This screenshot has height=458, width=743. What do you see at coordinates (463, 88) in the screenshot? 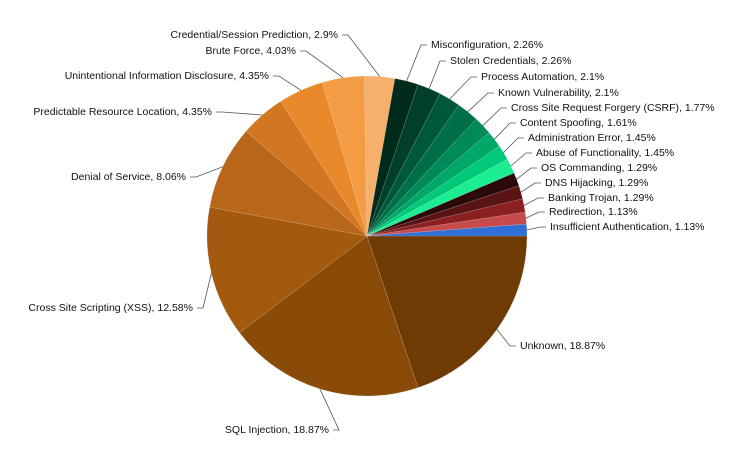
I see `leader-process-automation` at bounding box center [463, 88].